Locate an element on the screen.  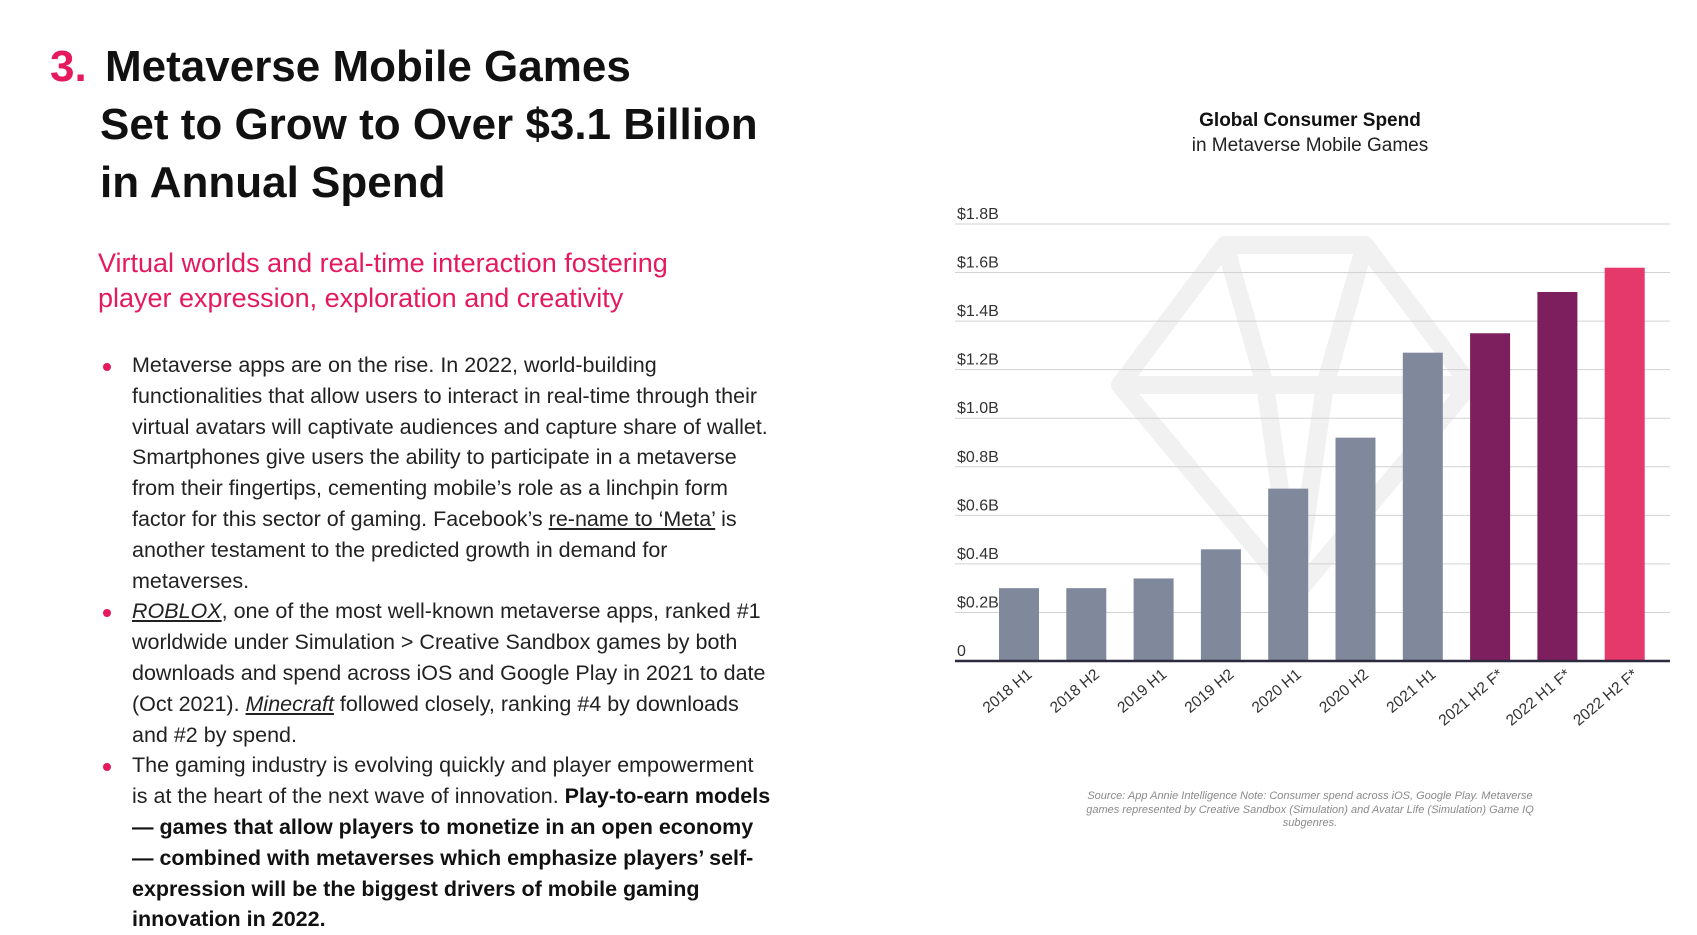
y-tick-label: $1.0B is located at coordinates (978, 408).